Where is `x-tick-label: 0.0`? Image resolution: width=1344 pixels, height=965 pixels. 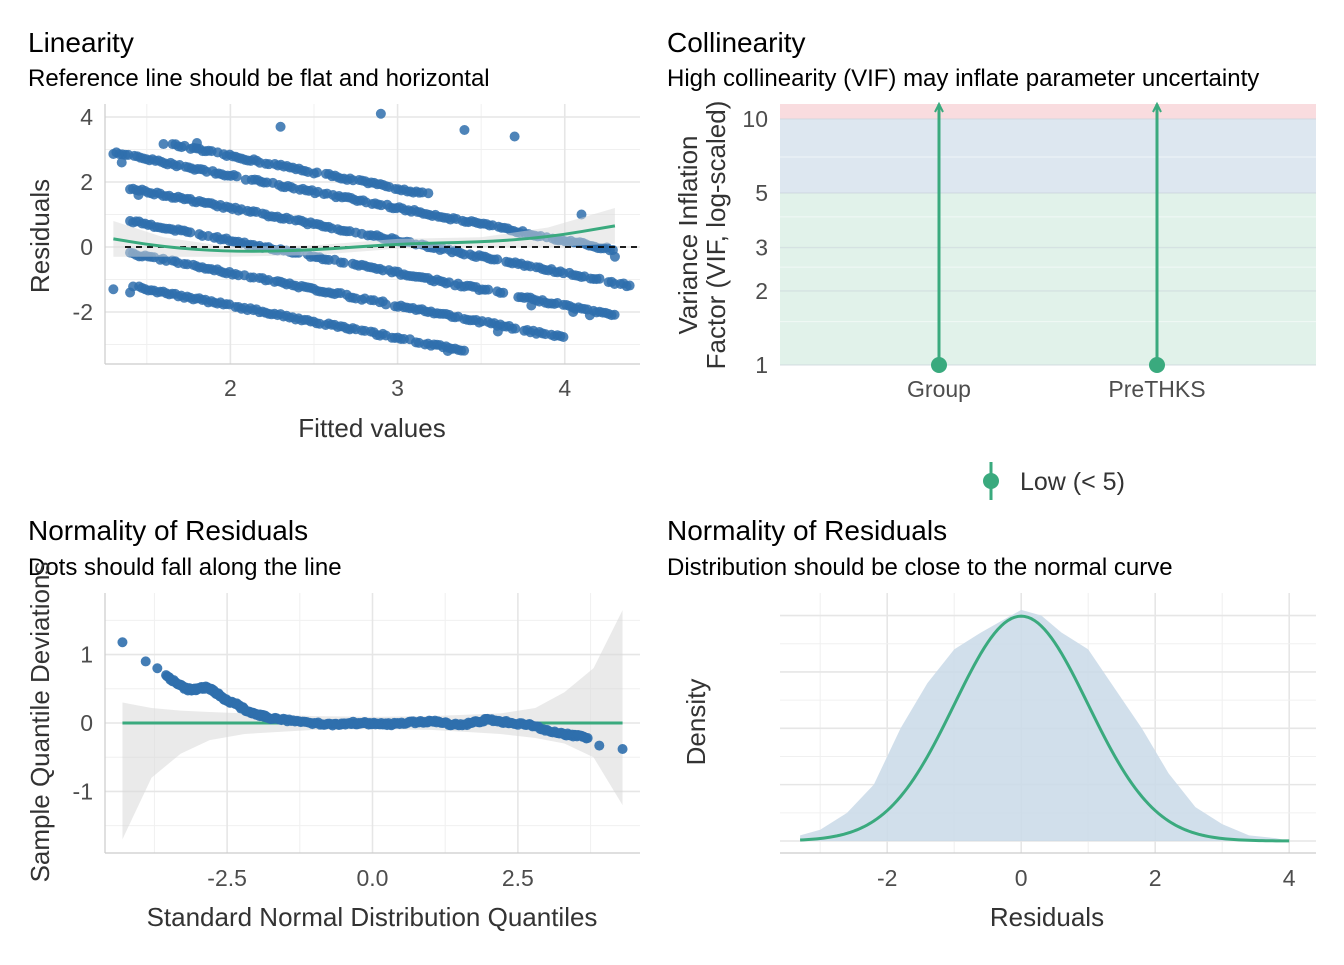 x-tick-label: 0.0 is located at coordinates (373, 878).